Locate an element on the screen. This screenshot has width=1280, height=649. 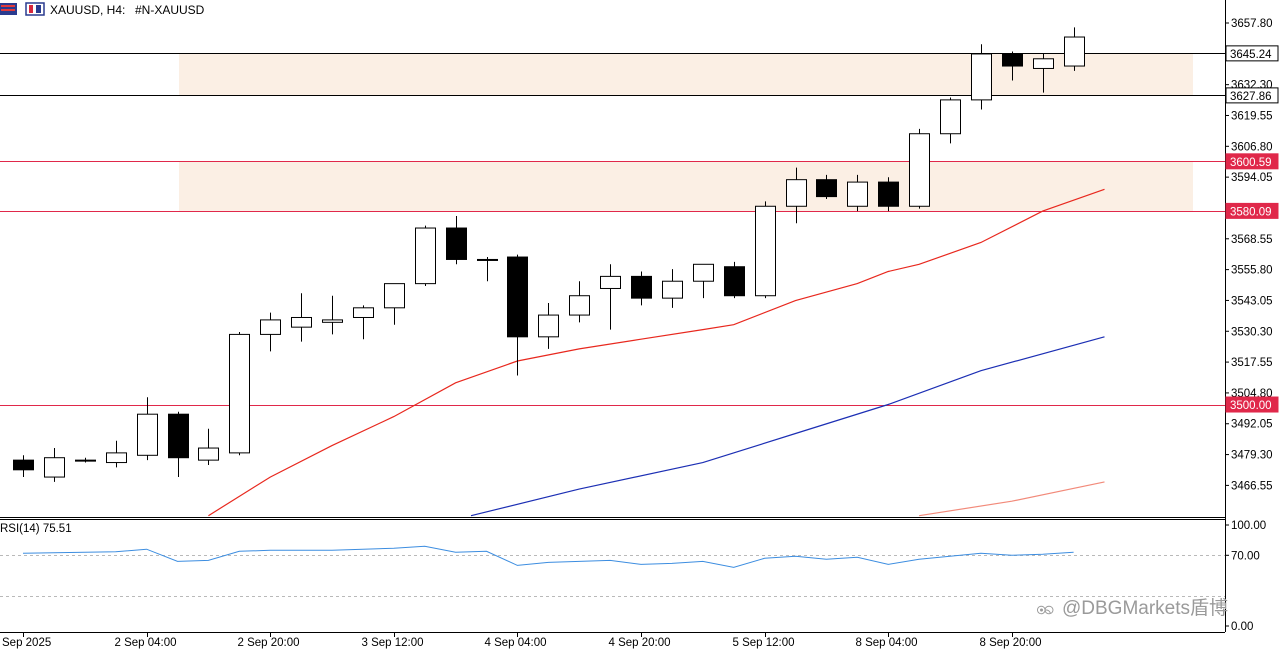
rsi-indicator is located at coordinates (548, 556).